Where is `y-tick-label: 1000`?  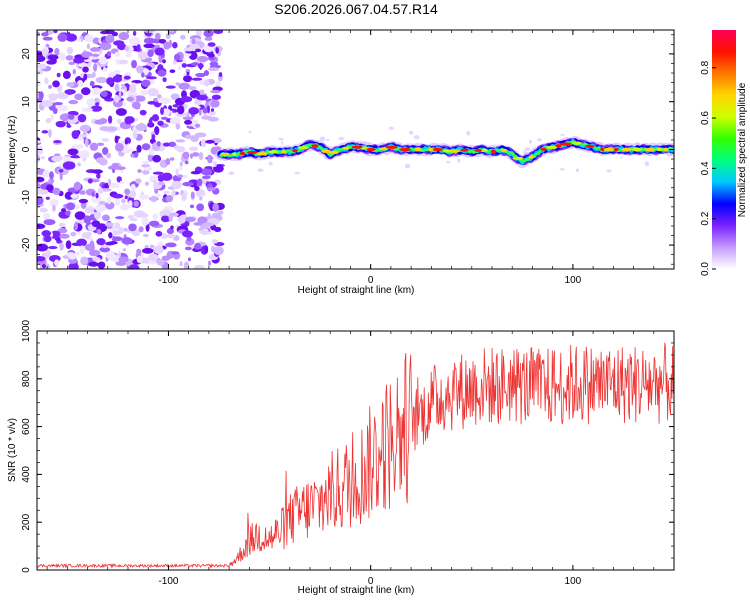 y-tick-label: 1000 is located at coordinates (26, 330).